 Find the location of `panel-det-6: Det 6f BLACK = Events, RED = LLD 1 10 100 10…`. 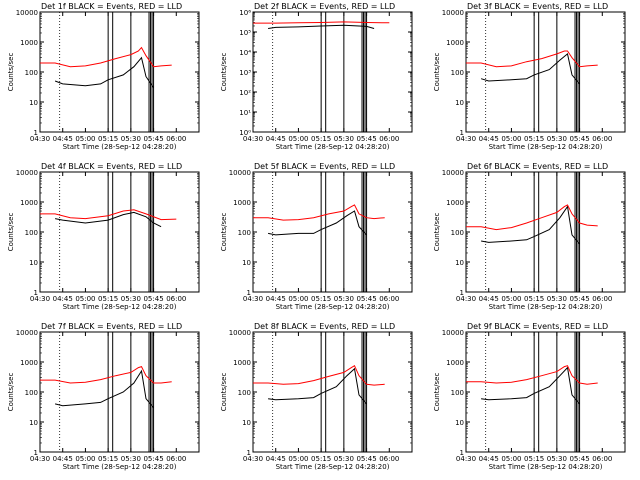

panel-det-6: Det 6f BLACK = Events, RED = LLD 1 10 100 10… is located at coordinates (529, 236).